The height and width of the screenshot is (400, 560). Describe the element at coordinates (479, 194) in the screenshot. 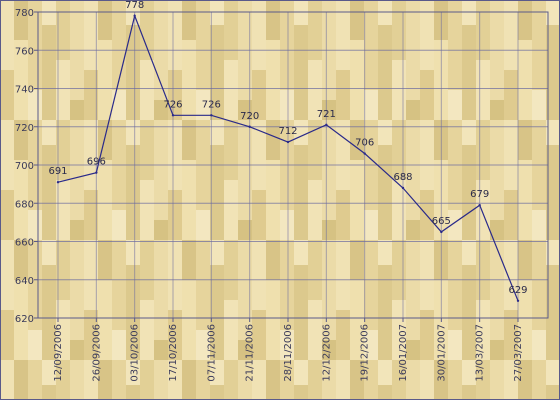

I see `data-label: 679` at that location.